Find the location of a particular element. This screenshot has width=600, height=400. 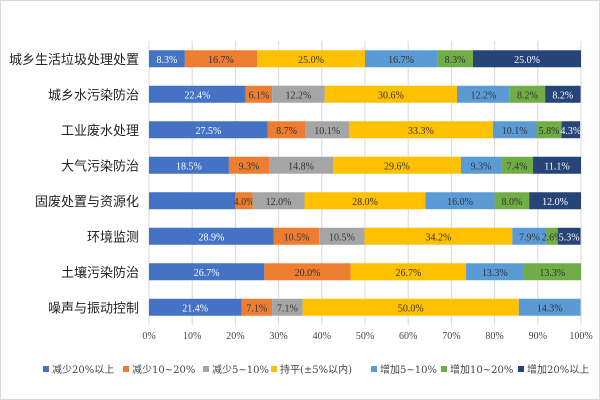

data-label: 34.2% is located at coordinates (439, 237).